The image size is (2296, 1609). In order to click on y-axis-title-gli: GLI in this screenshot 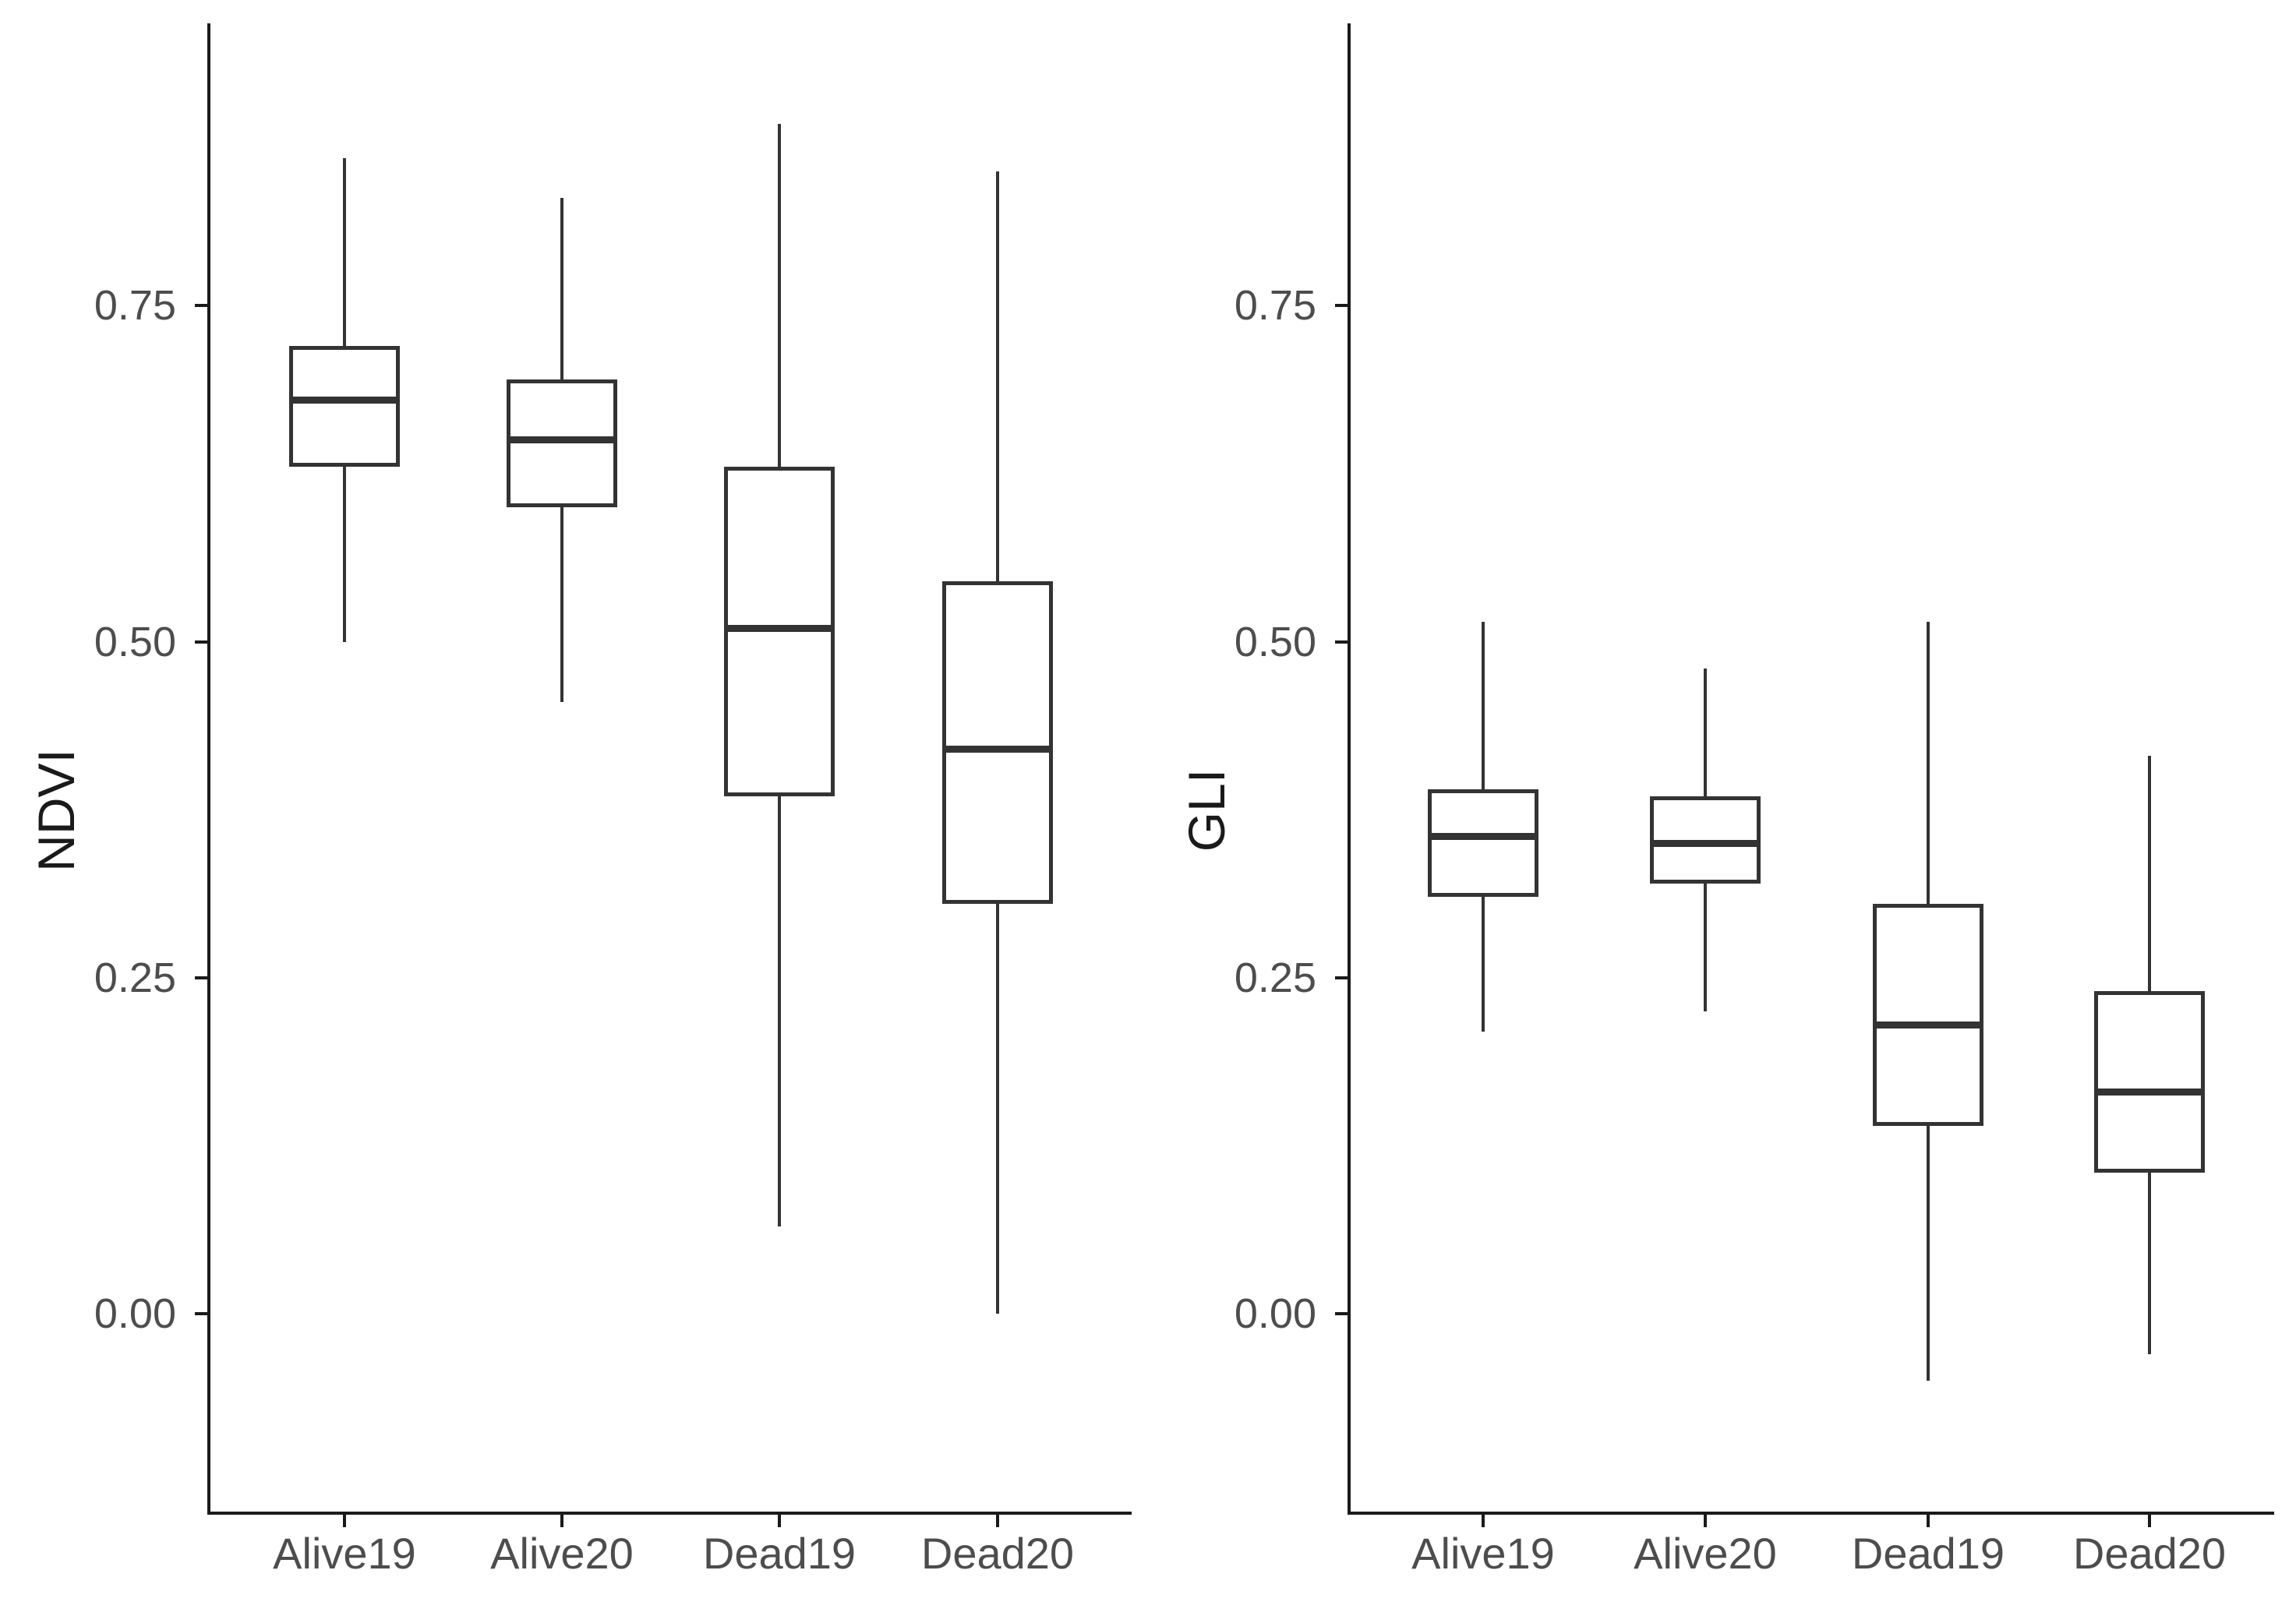, I will do `click(1206, 810)`.